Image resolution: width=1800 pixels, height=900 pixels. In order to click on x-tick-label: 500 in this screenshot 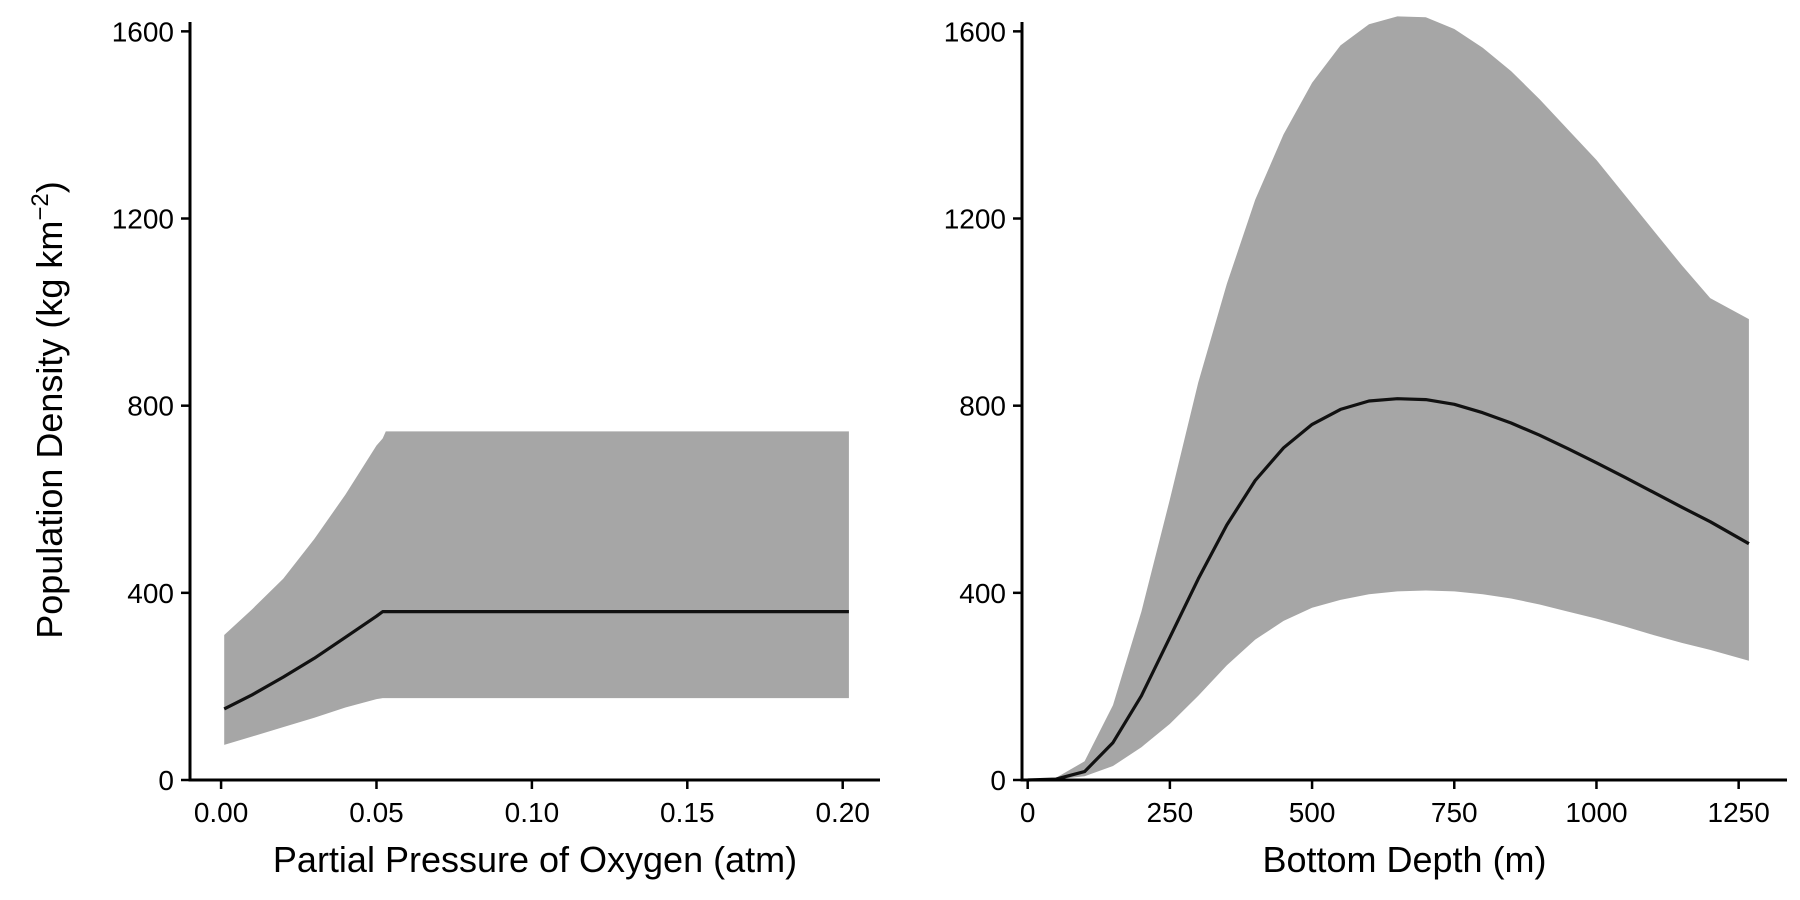, I will do `click(1312, 812)`.